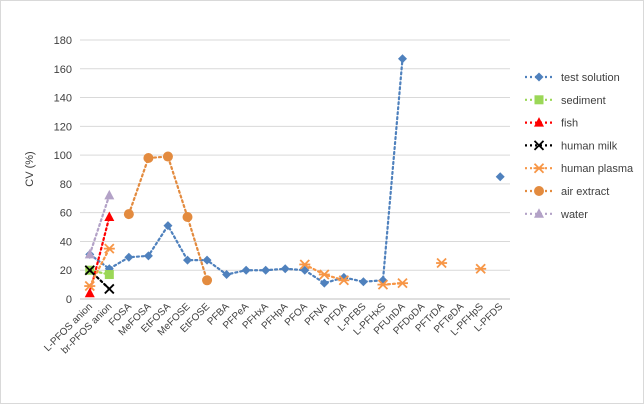  Describe the element at coordinates (590, 78) in the screenshot. I see `legend-label: test solution` at that location.